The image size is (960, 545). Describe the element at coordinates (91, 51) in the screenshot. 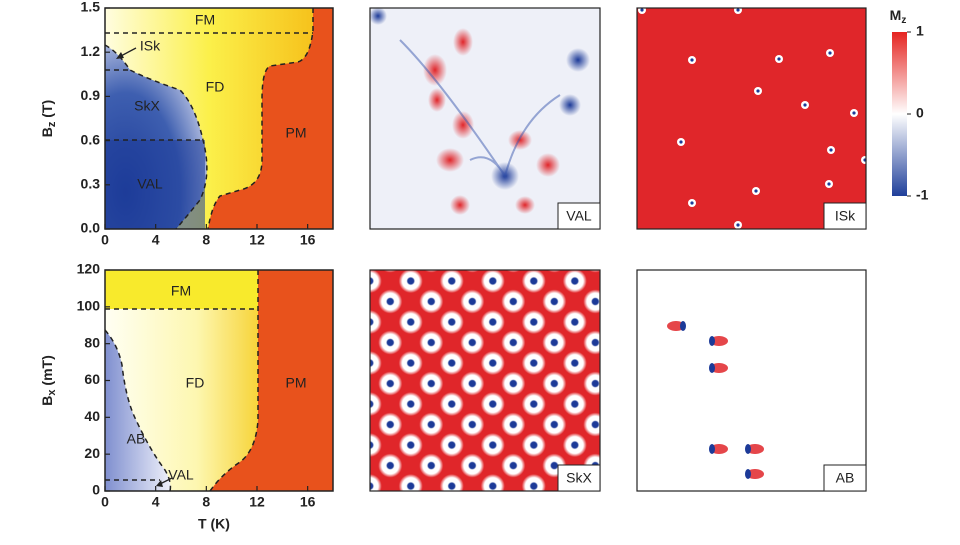

I see `y-tick-label: 1.2` at that location.